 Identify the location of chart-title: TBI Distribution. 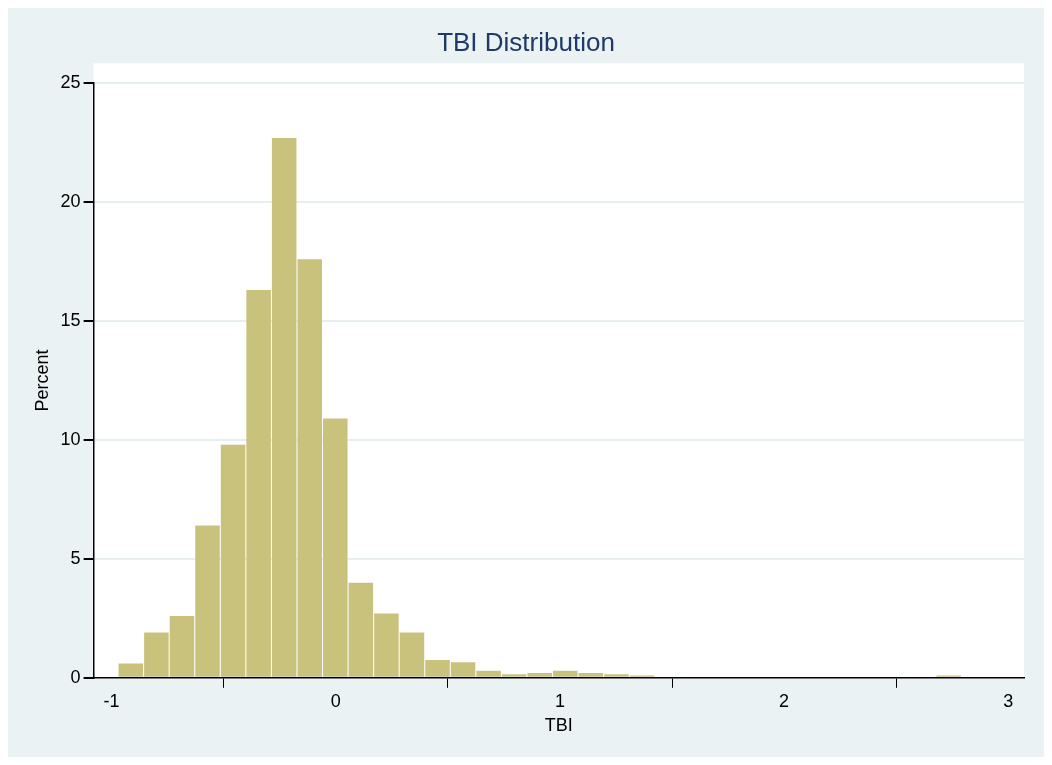
(526, 41).